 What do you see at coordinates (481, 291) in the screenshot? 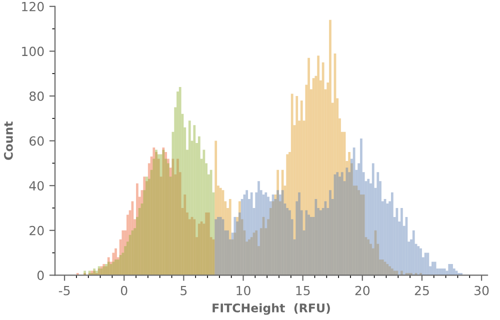
I see `x-tick-label: 30` at bounding box center [481, 291].